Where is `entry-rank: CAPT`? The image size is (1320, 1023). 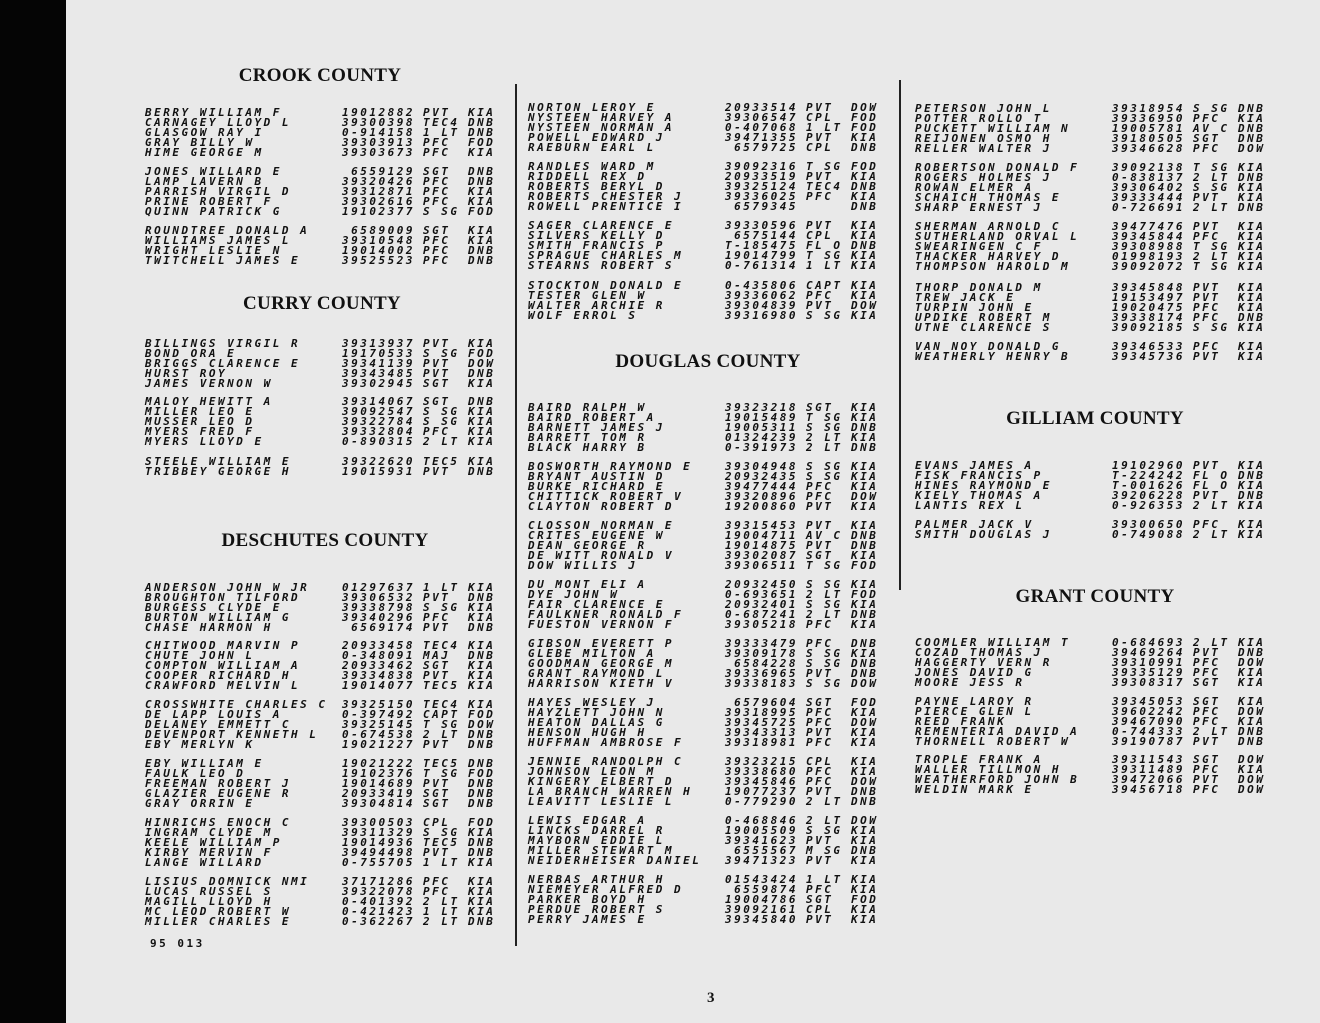
entry-rank: CAPT is located at coordinates (824, 285).